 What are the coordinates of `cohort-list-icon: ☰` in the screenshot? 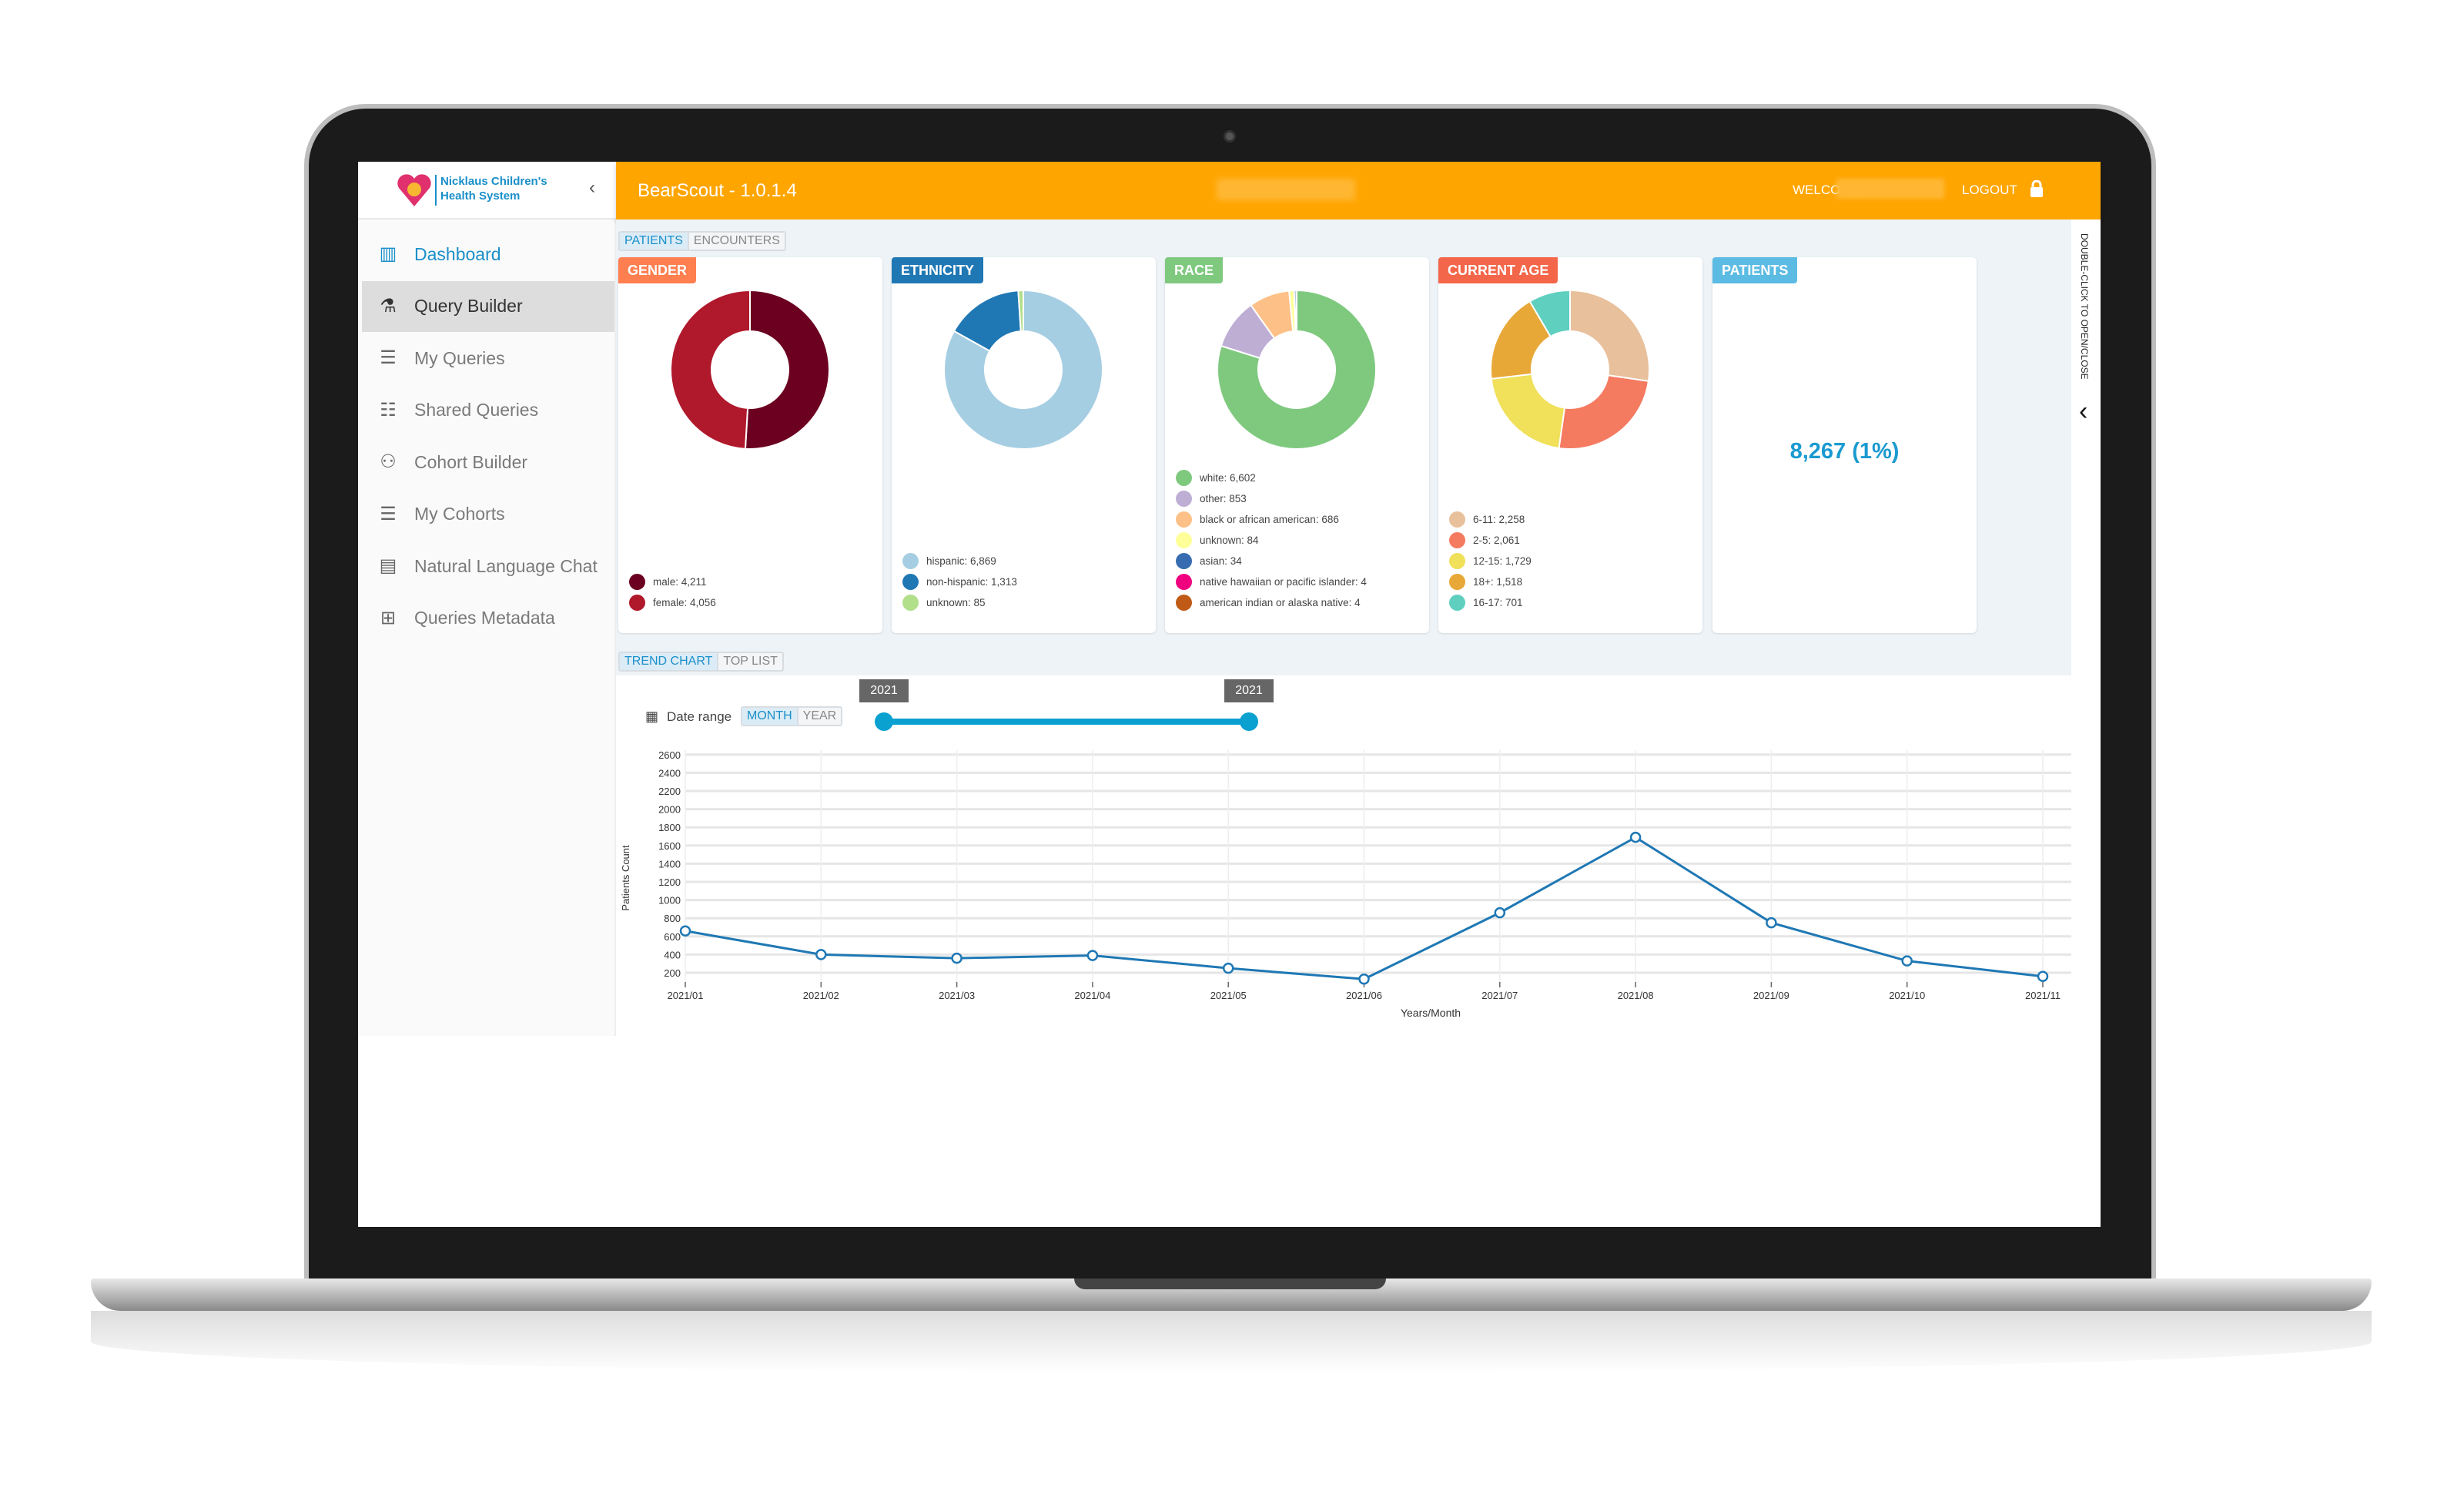 It's located at (388, 514).